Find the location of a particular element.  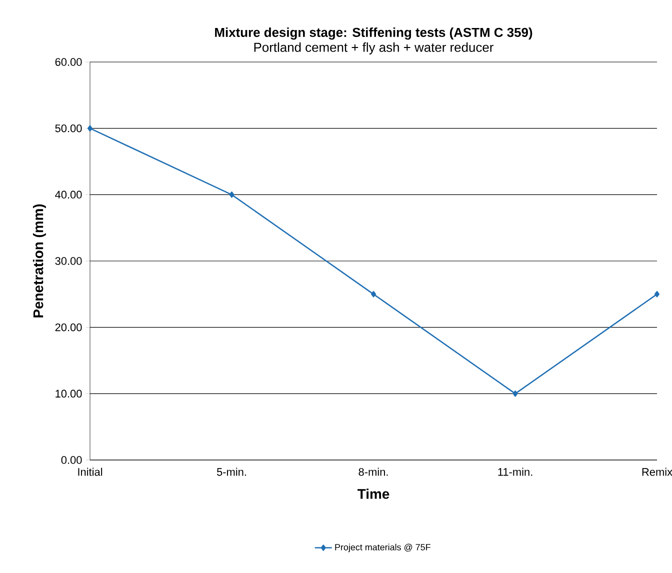

x-tick-label: 5-min. is located at coordinates (231, 472).